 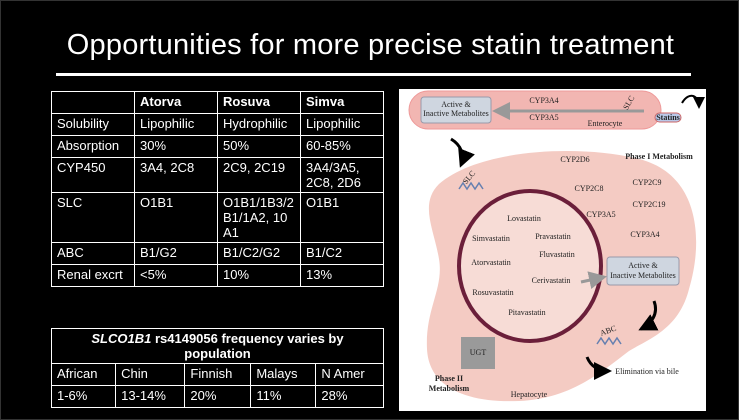 I want to click on table-cell: O1B1/1B3/2B1/1A2, 10A1, so click(x=259, y=217).